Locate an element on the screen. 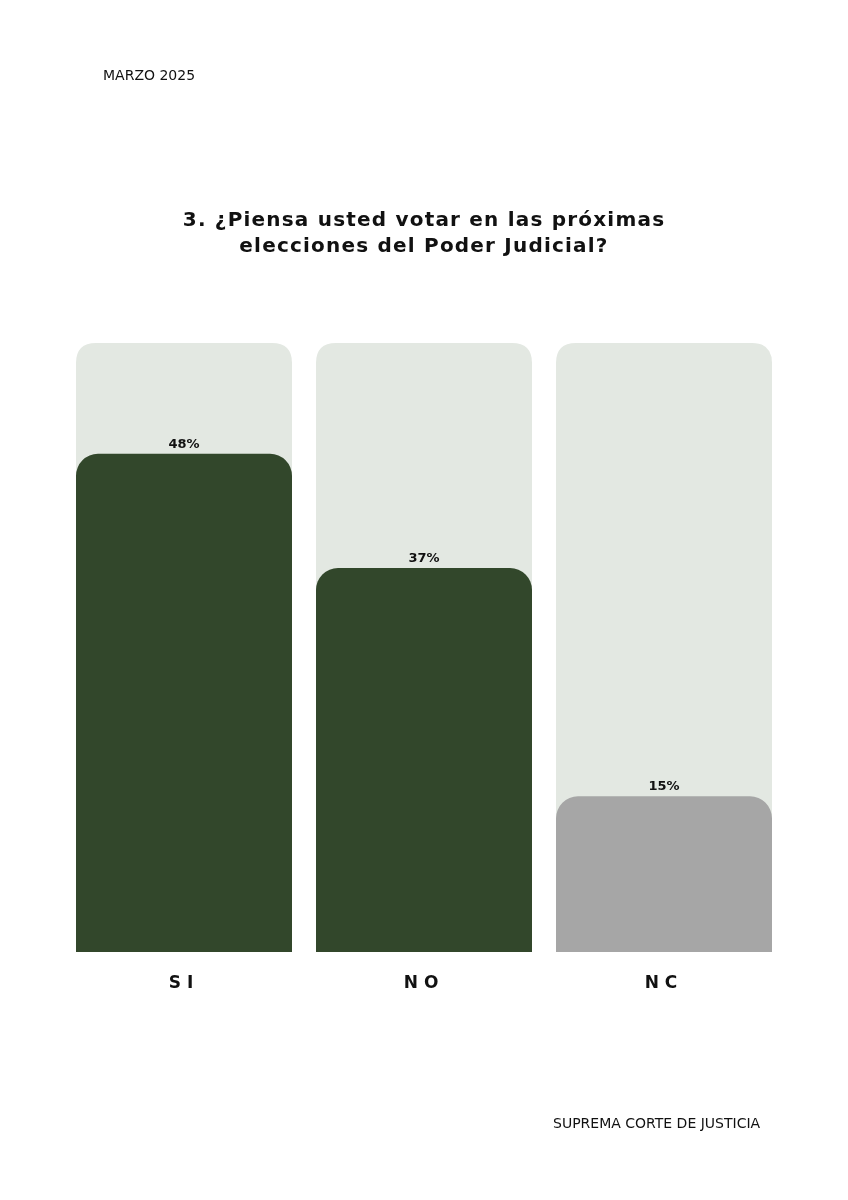 This screenshot has width=848, height=1200. chart-title: 3. ¿Piensa usted votar en las próximas elecciones del Poder Judicial? is located at coordinates (424, 232).